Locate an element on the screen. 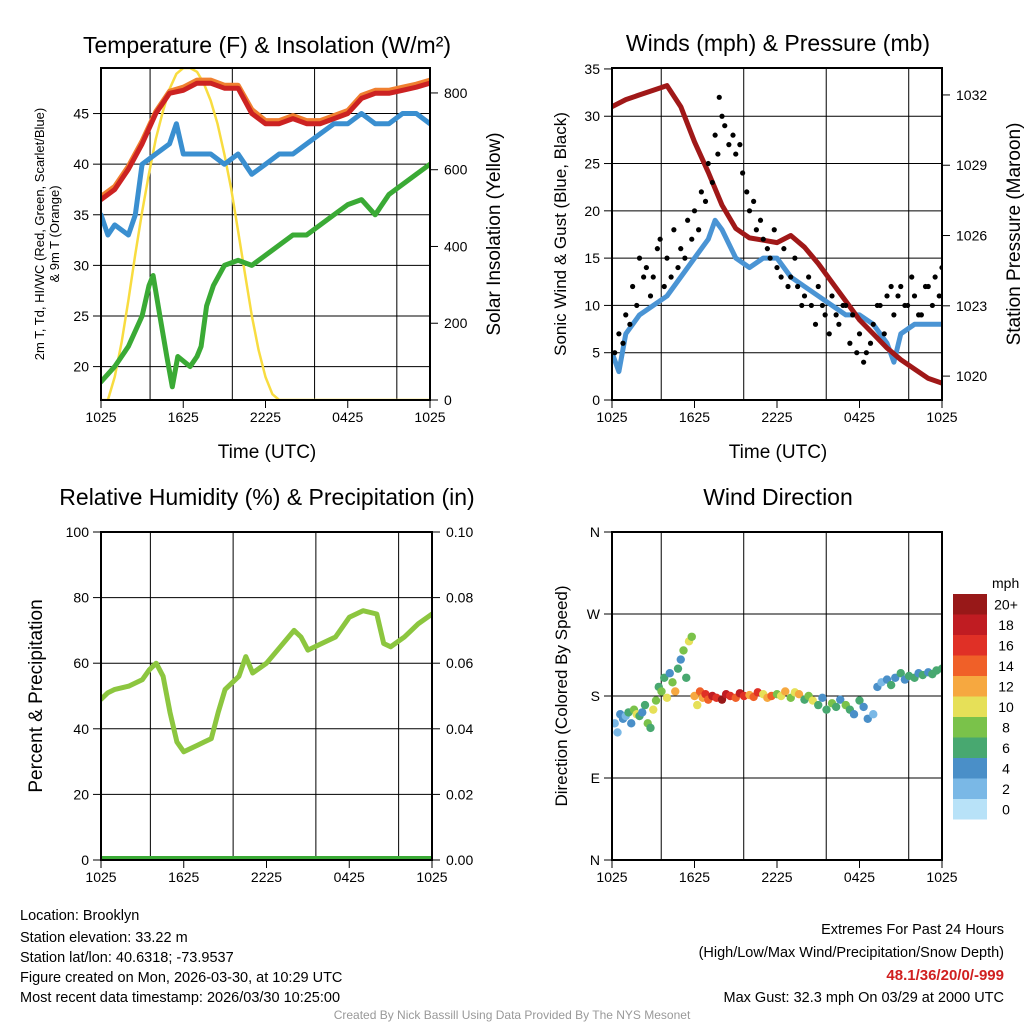 This screenshot has height=1024, width=1024. y-tick-label: W is located at coordinates (594, 614).